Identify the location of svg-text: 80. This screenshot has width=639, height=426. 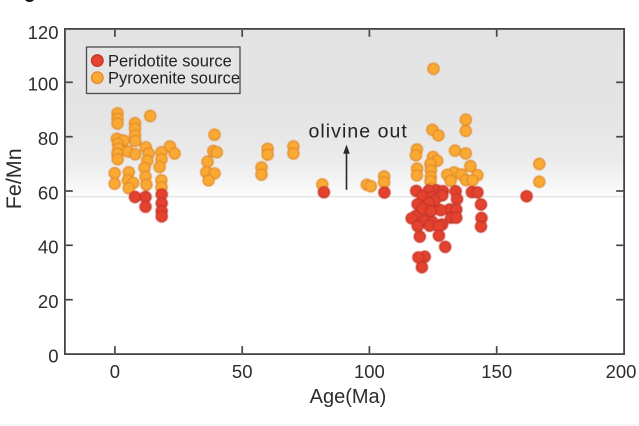
(48, 138).